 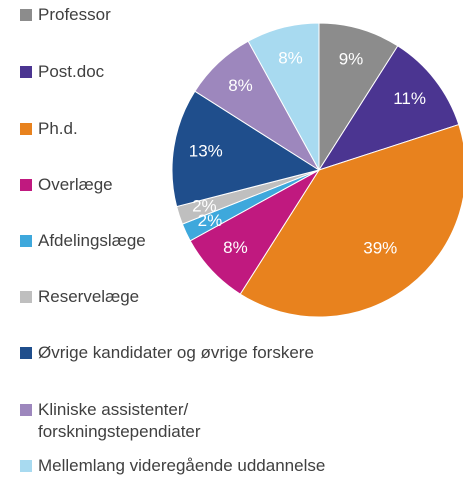 I want to click on legend-item: Afdelingslæge, so click(x=83, y=241).